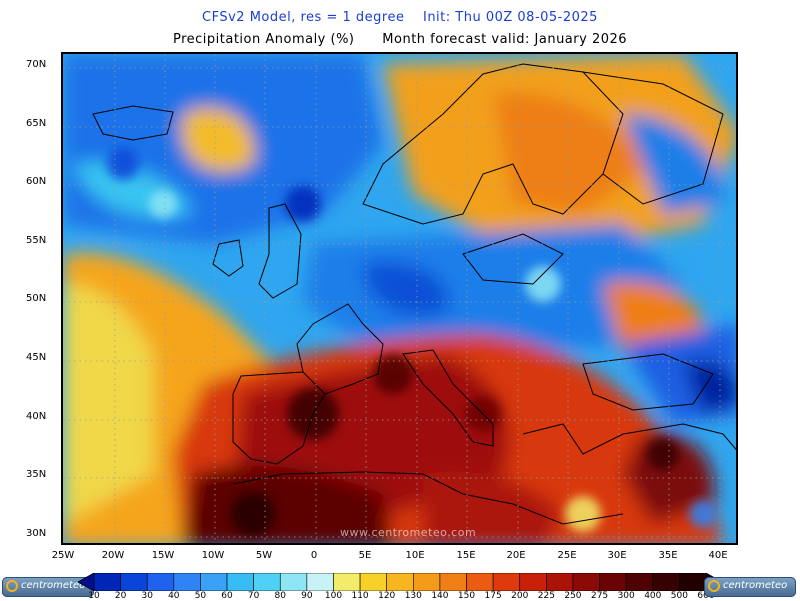 This screenshot has width=800, height=601. What do you see at coordinates (679, 596) in the screenshot?
I see `colorbar-tick-label: 500` at bounding box center [679, 596].